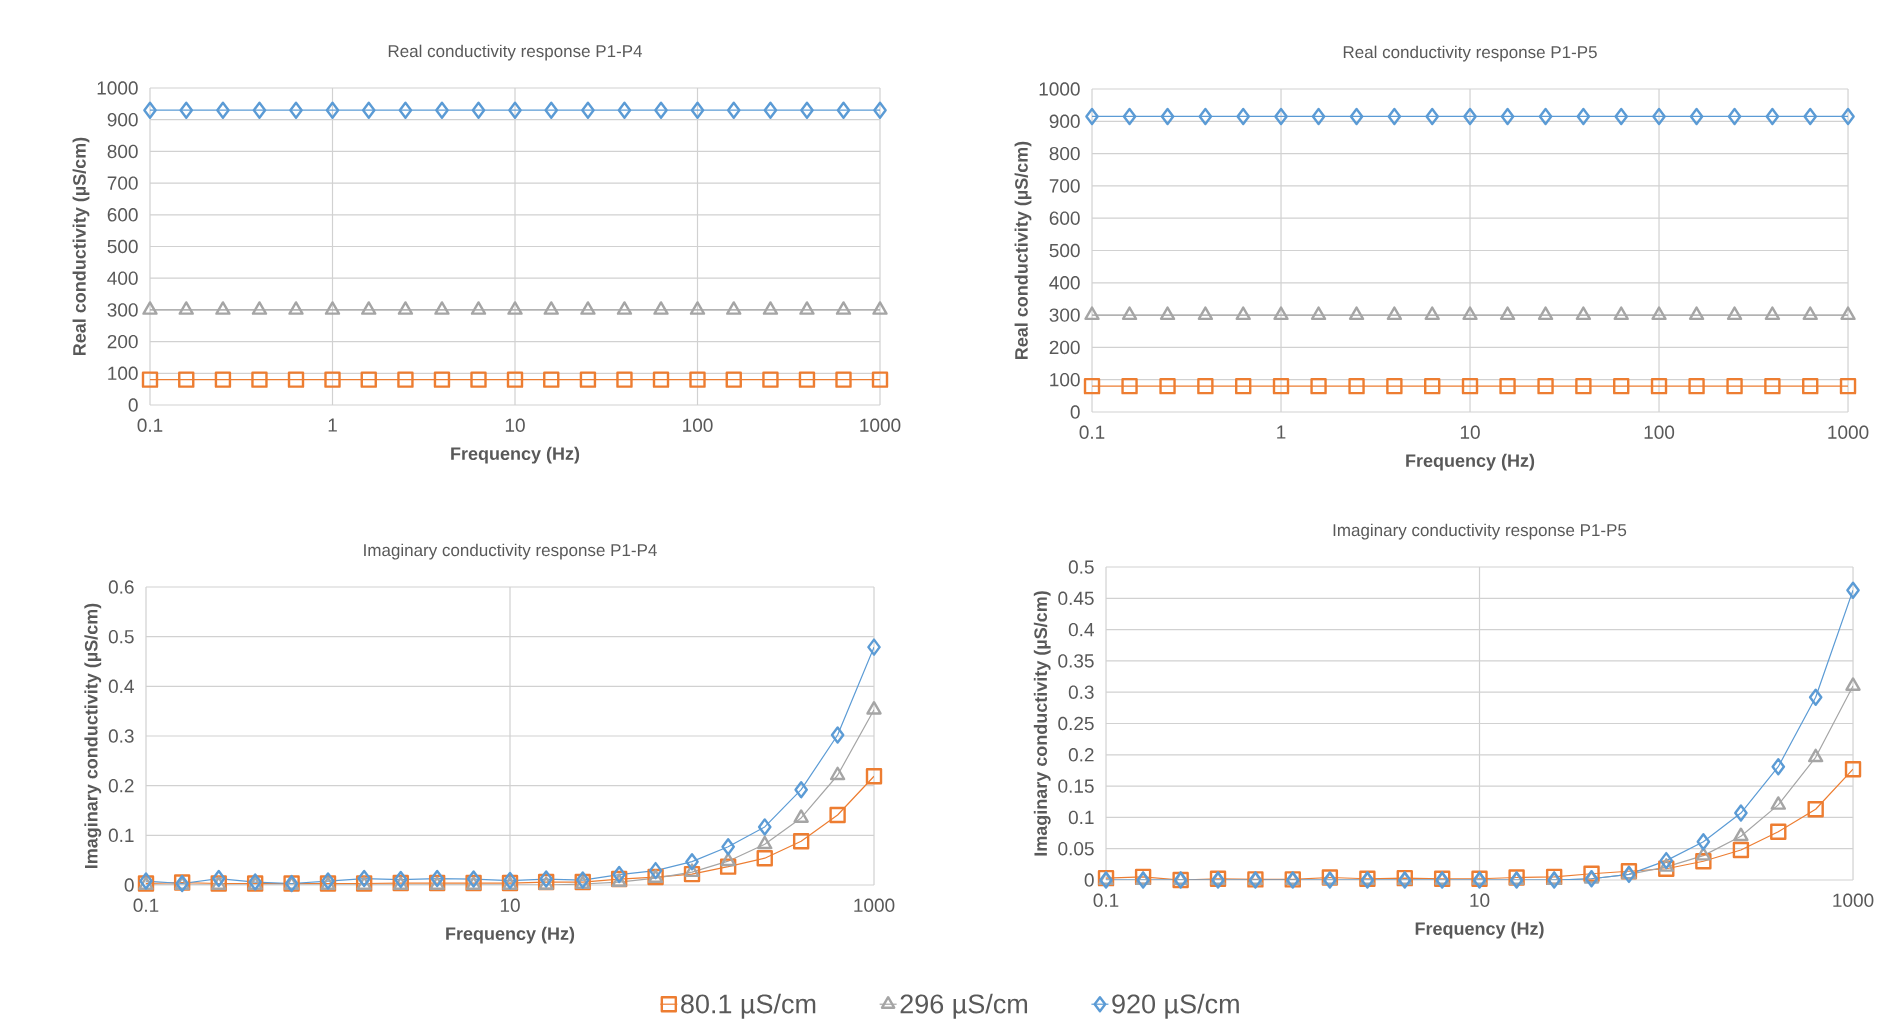 Image resolution: width=1903 pixels, height=1026 pixels. Describe the element at coordinates (122, 310) in the screenshot. I see `y-tick-label: 300` at that location.